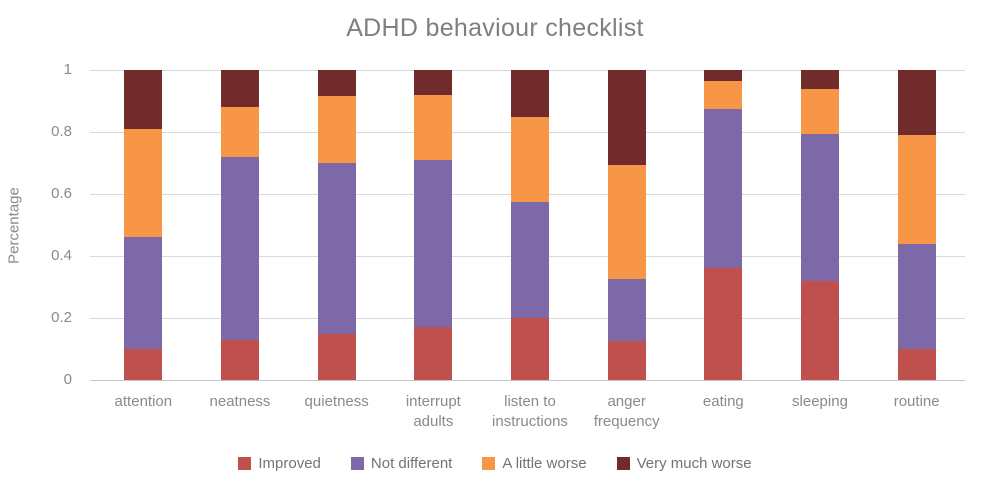 The image size is (990, 492). I want to click on legend-item: A little worse, so click(534, 463).